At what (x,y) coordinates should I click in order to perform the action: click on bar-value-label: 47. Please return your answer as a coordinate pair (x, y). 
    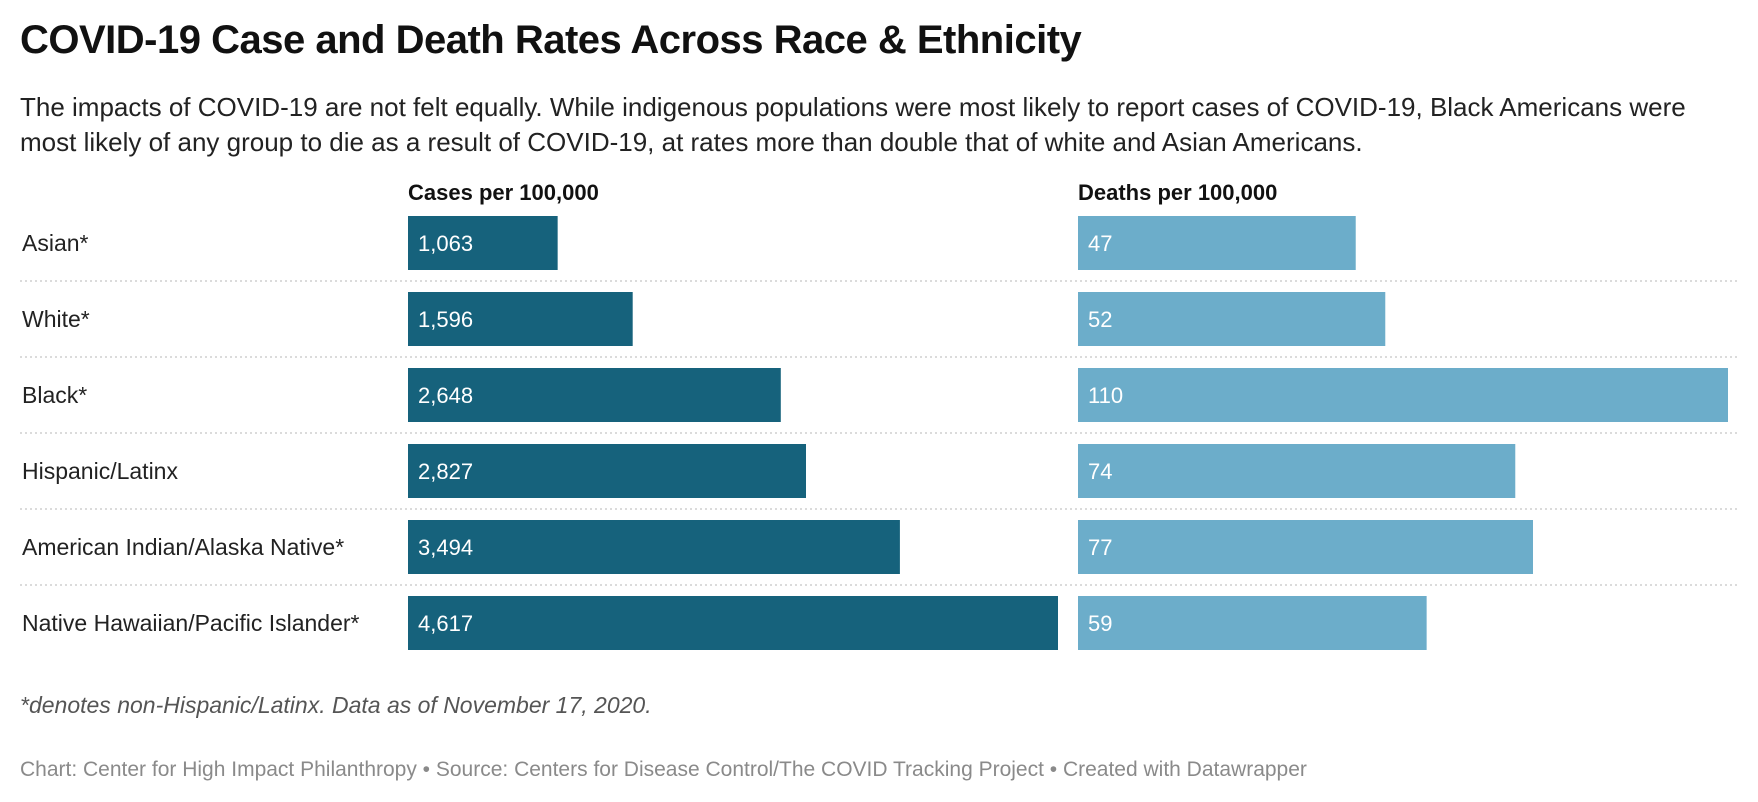
    Looking at the image, I should click on (1100, 243).